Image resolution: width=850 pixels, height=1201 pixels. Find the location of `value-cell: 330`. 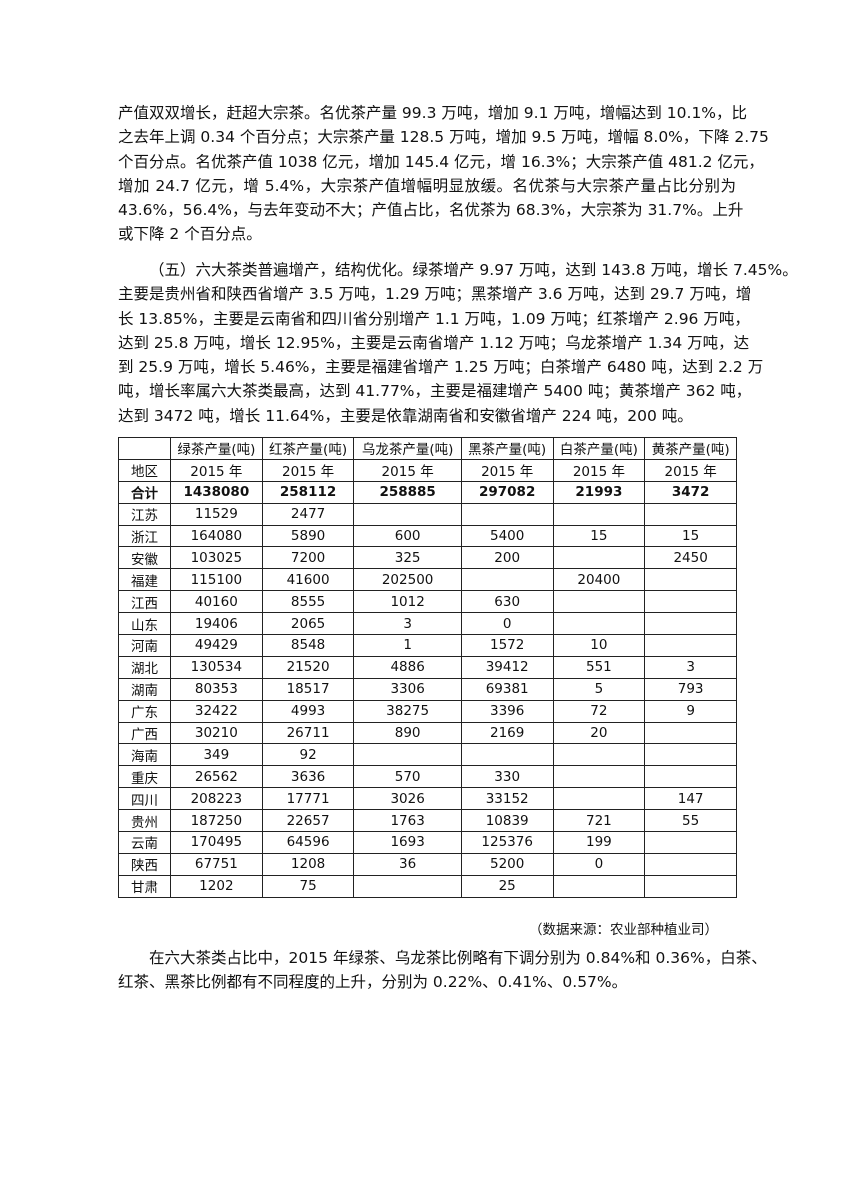

value-cell: 330 is located at coordinates (507, 777).